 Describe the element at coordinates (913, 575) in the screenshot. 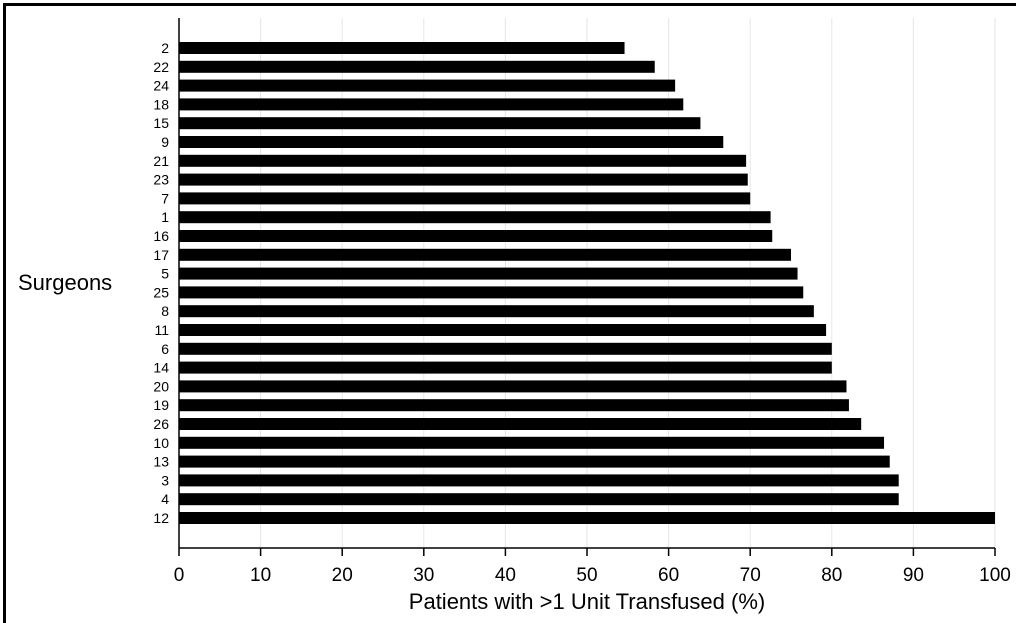

I see `x-tick-label: 90` at that location.